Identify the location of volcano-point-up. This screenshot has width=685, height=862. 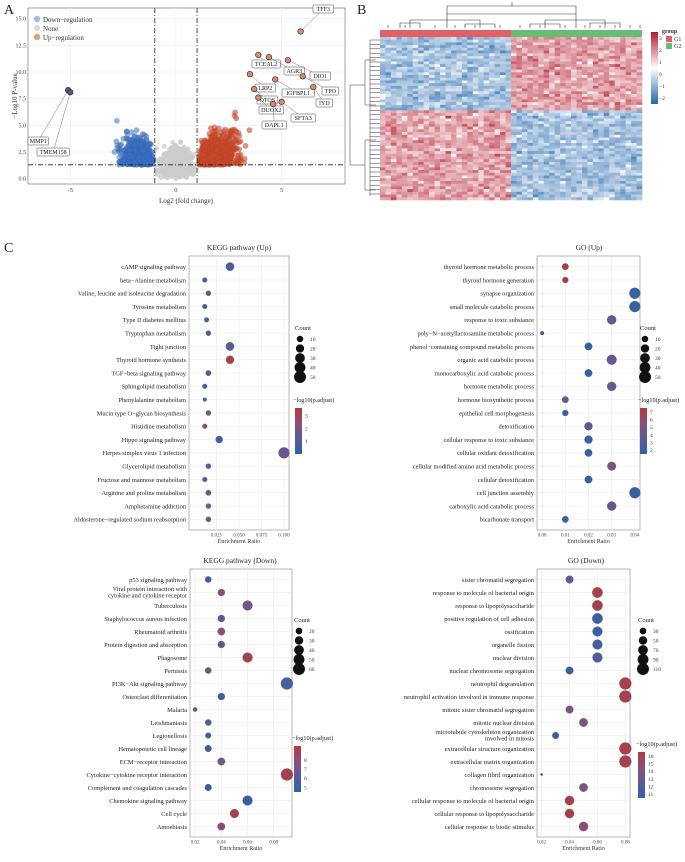
(245, 145).